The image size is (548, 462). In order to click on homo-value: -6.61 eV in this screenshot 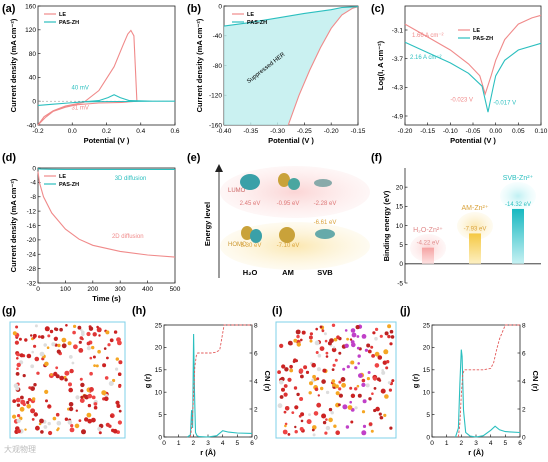, I will do `click(325, 223)`.